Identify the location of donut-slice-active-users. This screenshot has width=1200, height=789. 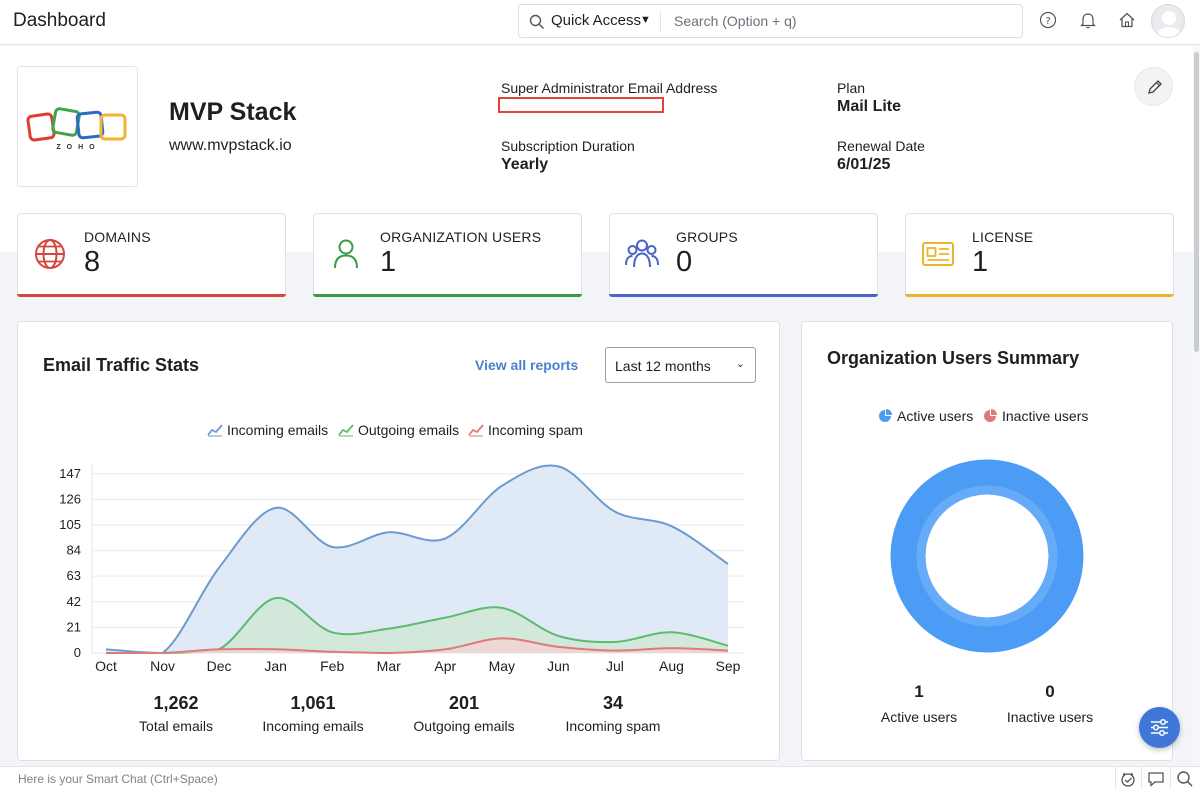
(987, 556).